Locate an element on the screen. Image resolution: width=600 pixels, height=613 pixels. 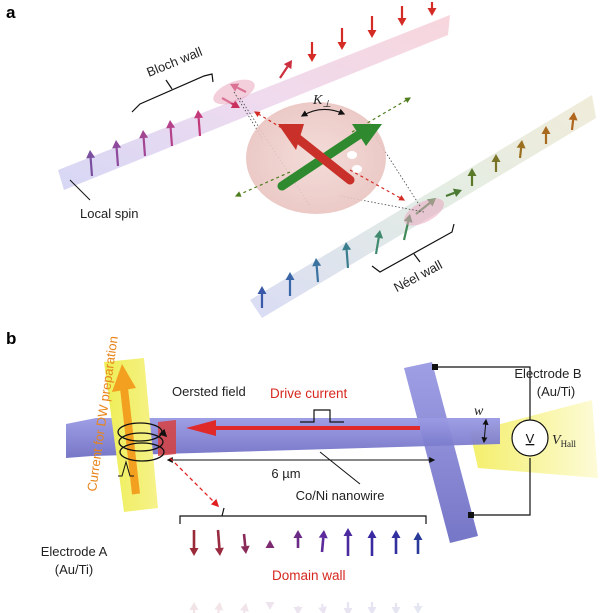
domain-wall-spins is located at coordinates (306, 570).